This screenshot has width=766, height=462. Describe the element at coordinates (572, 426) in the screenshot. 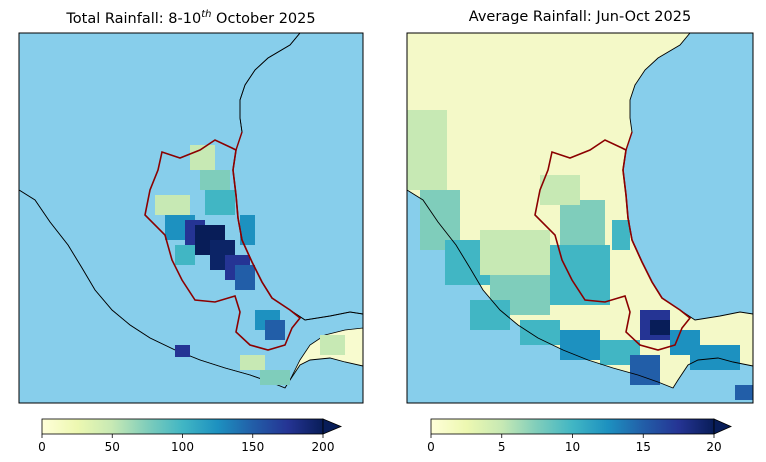

I see `right-colorbar-bar` at that location.